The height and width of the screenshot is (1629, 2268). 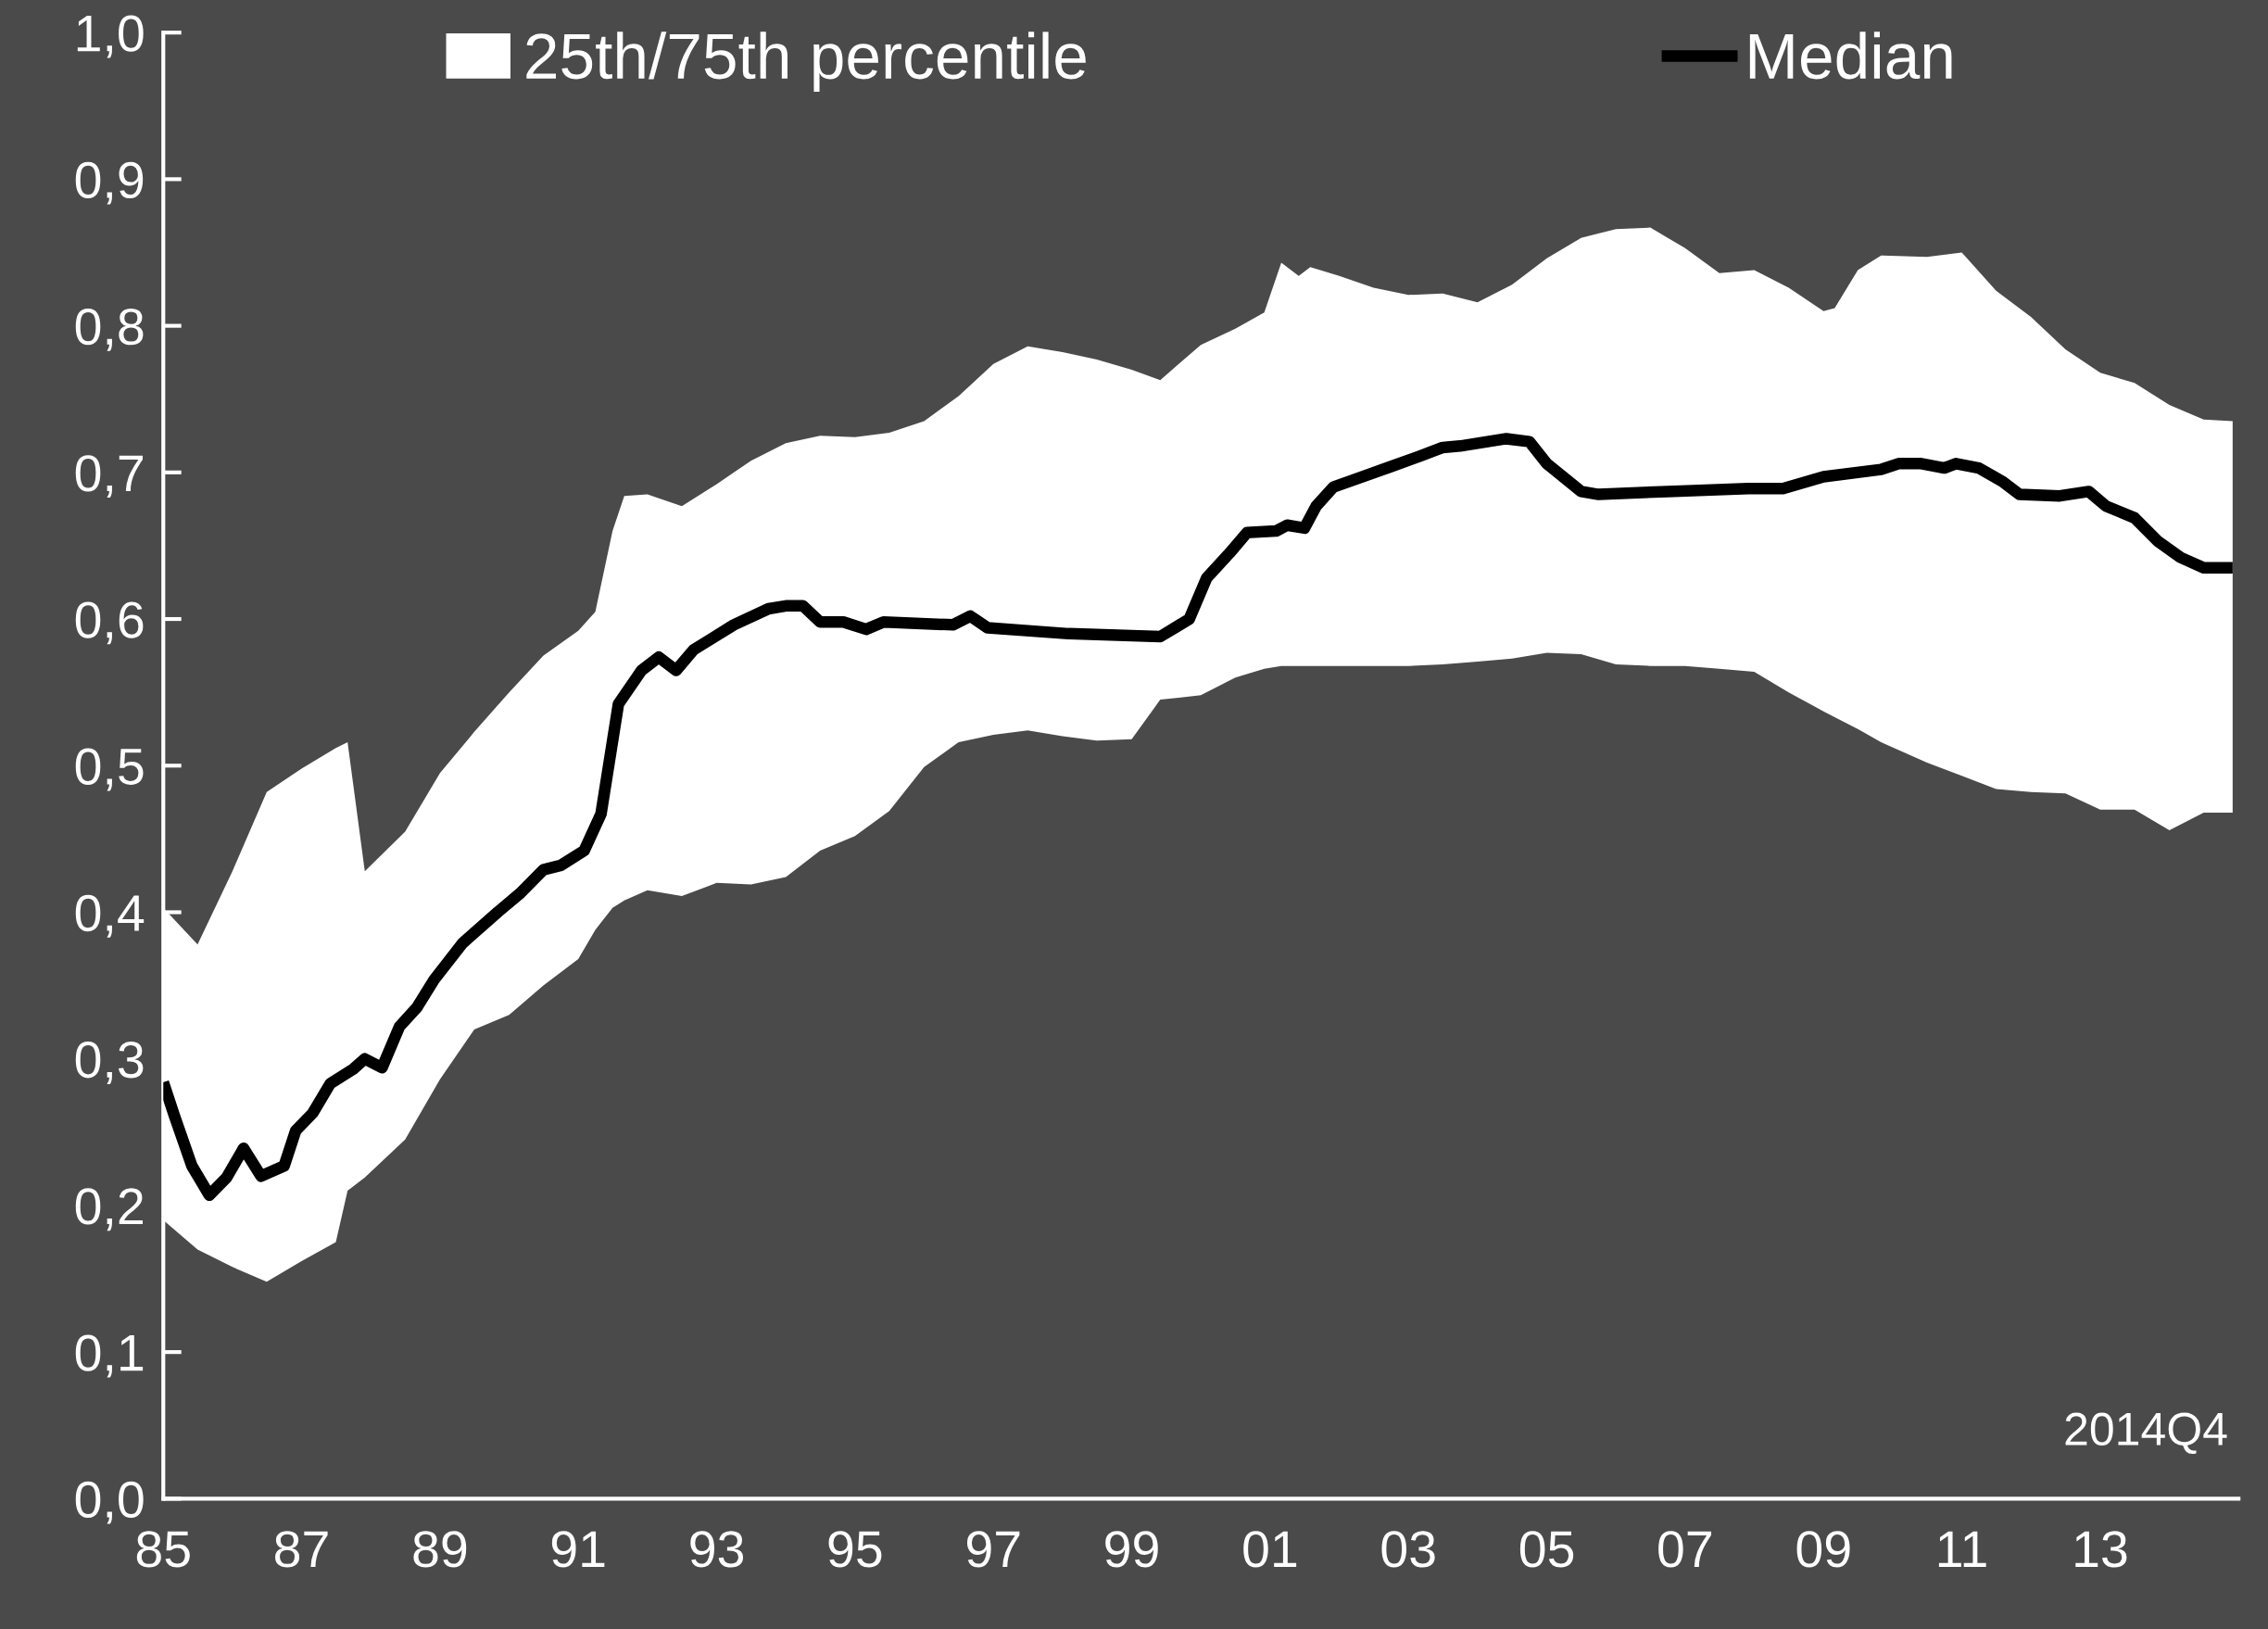 What do you see at coordinates (109, 1209) in the screenshot?
I see `y-tick-label: 0,2` at bounding box center [109, 1209].